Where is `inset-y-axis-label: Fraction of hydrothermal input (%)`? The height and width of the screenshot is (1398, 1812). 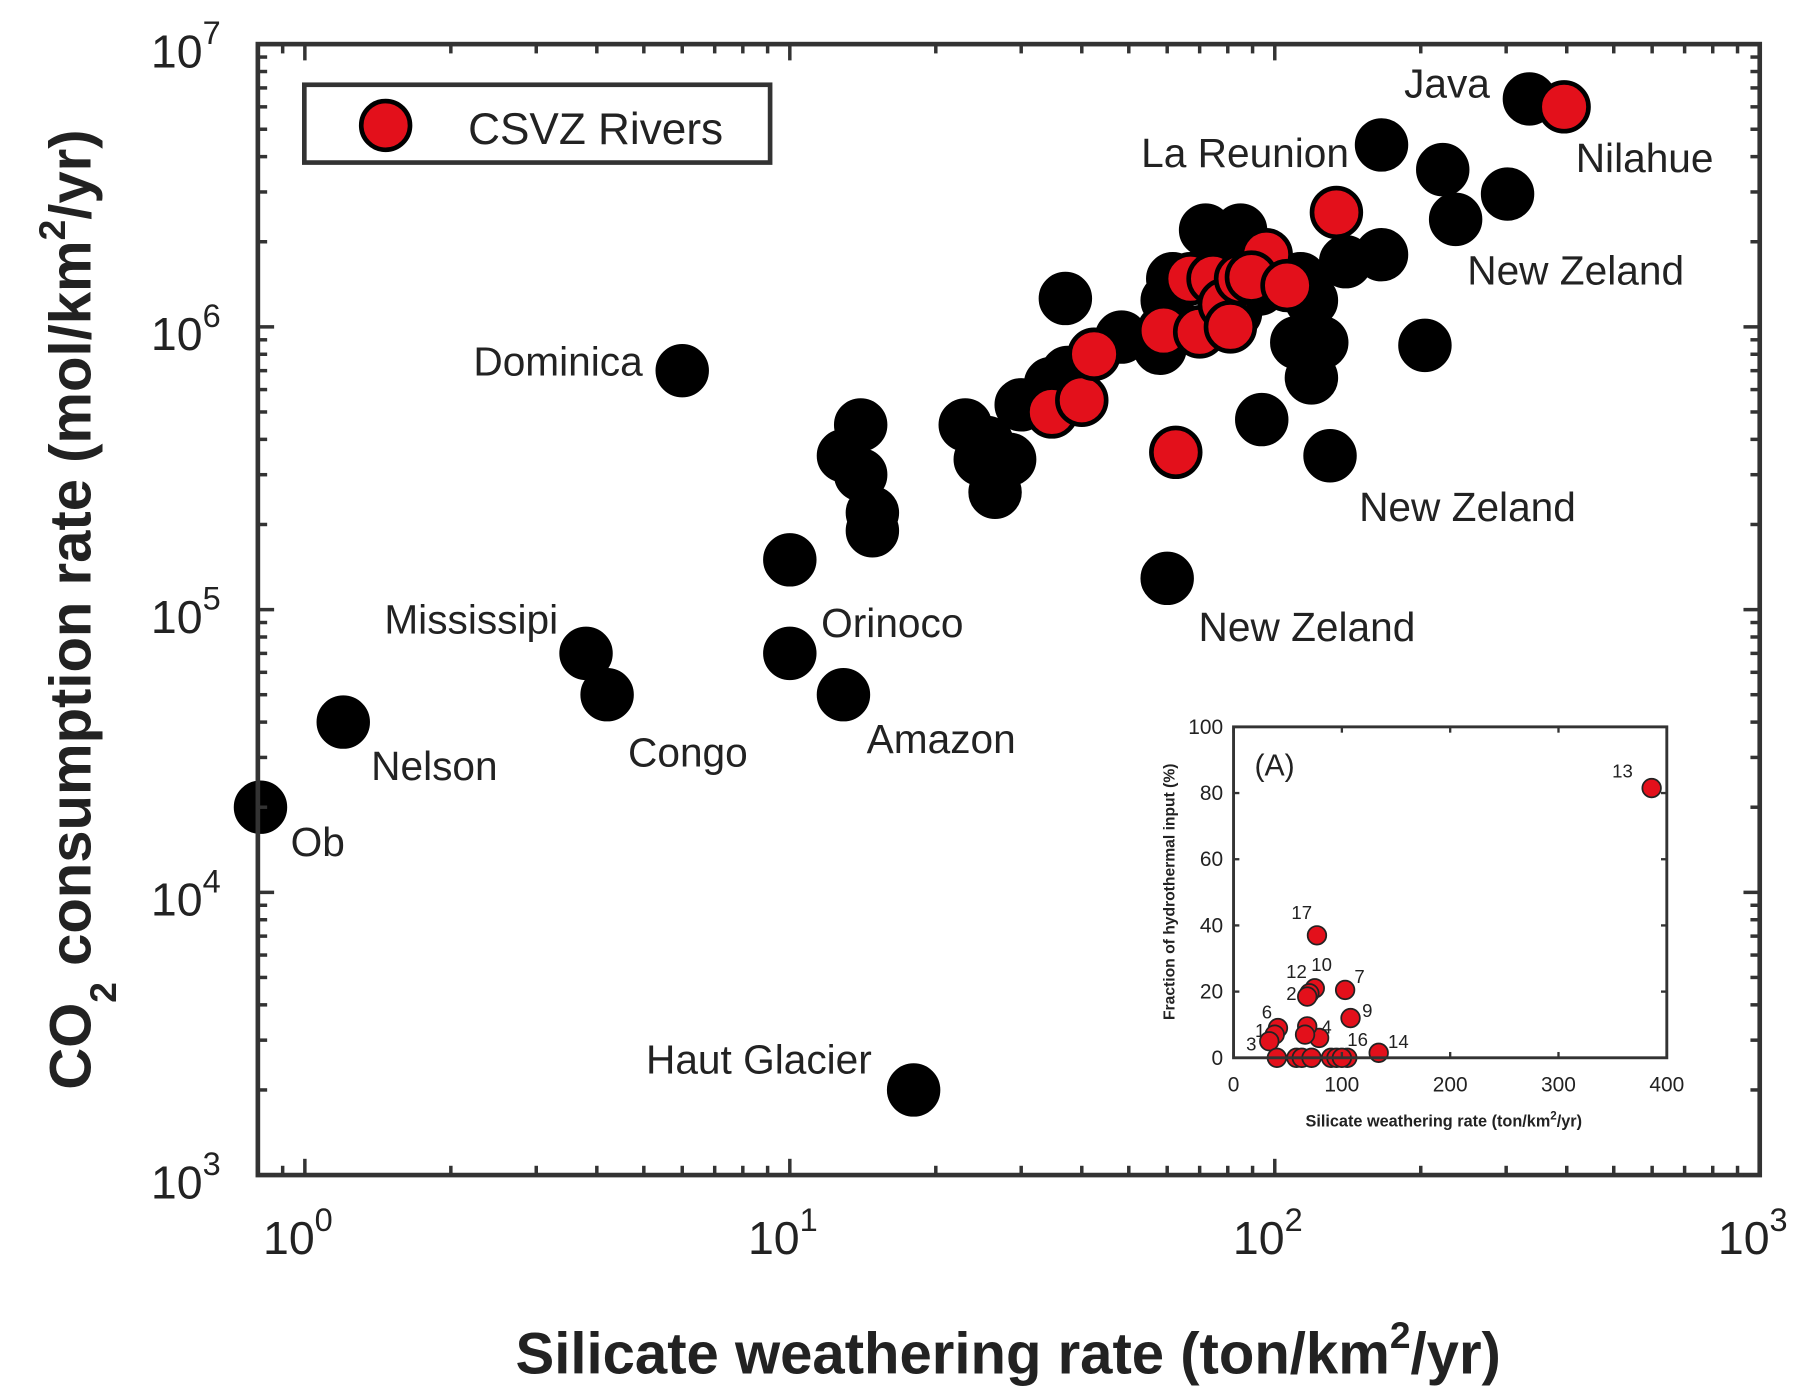
inset-y-axis-label: Fraction of hydrothermal input (%) is located at coordinates (1169, 891).